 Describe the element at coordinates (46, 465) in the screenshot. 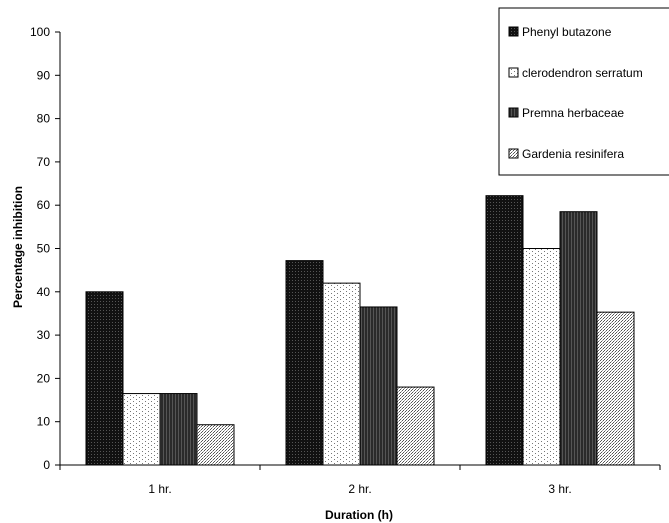

I see `y-tick-label: 0` at that location.